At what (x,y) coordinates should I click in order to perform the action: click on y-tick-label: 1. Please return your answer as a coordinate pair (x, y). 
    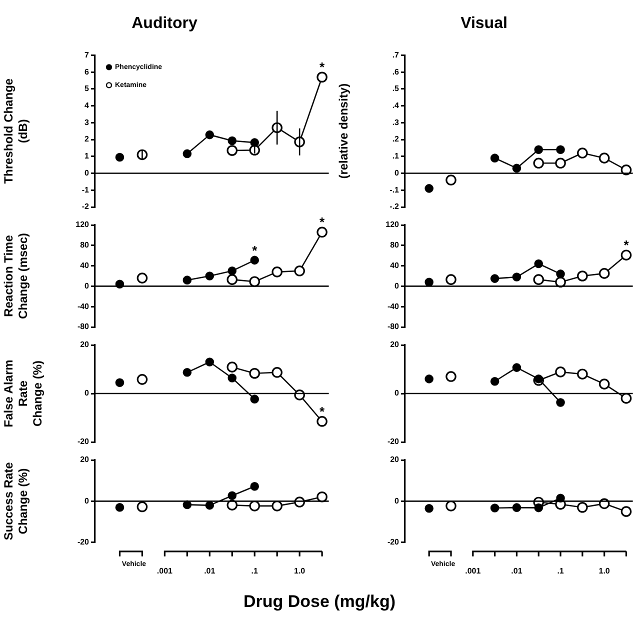
    Looking at the image, I should click on (87, 156).